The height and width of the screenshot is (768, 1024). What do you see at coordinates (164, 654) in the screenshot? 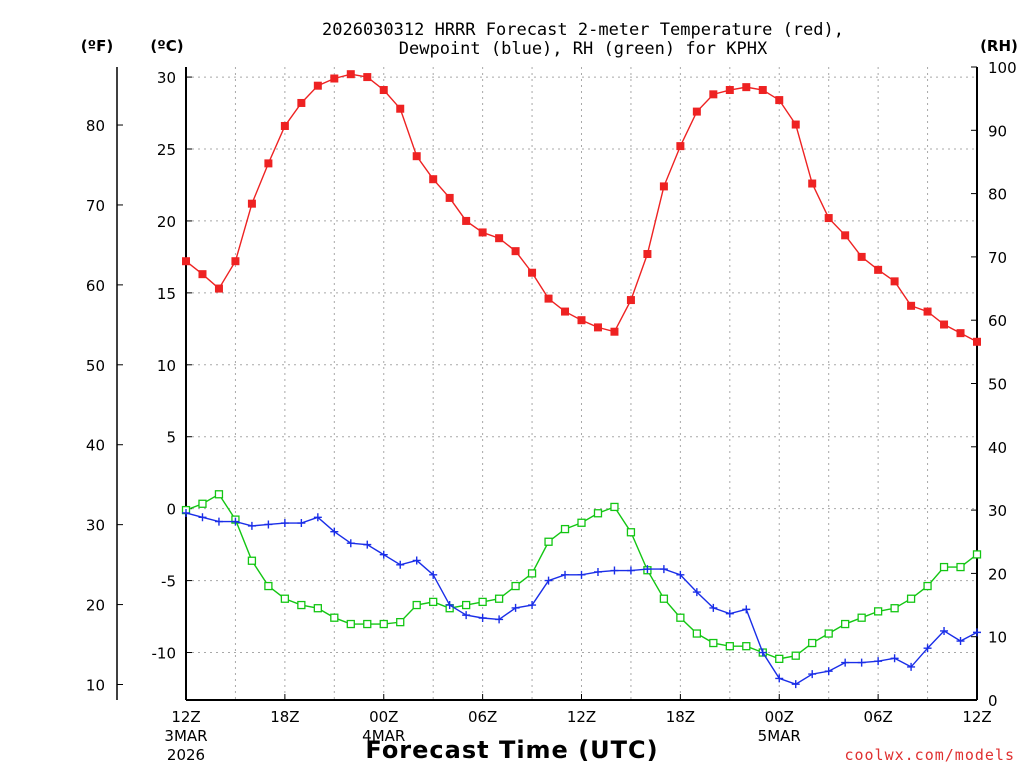
I see `celsius-tick-label: -10` at bounding box center [164, 654].